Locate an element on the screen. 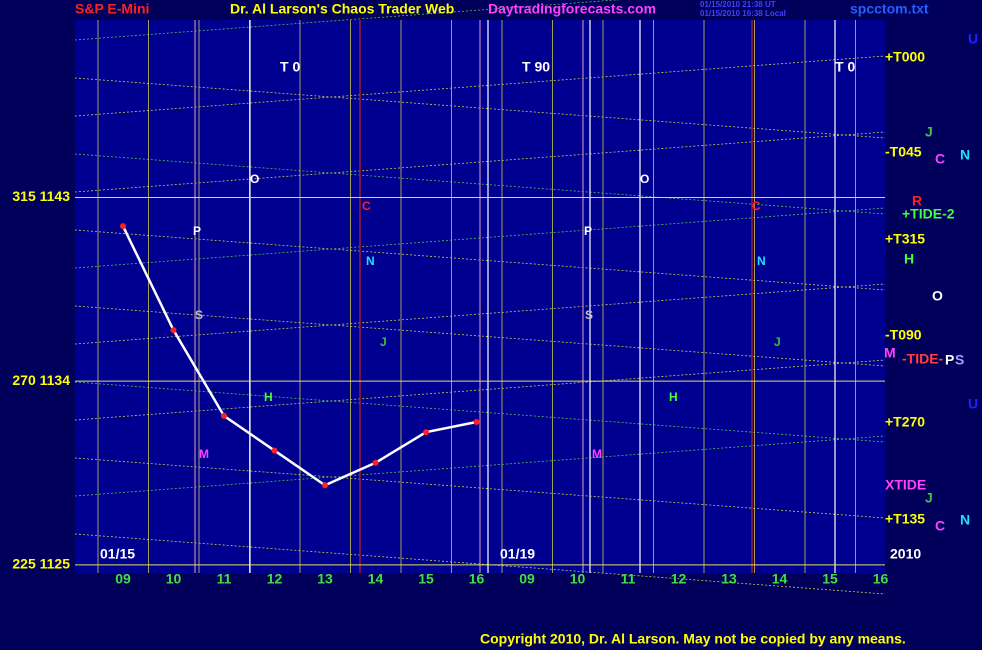 The width and height of the screenshot is (982, 650). right-label: +T270 is located at coordinates (905, 422).